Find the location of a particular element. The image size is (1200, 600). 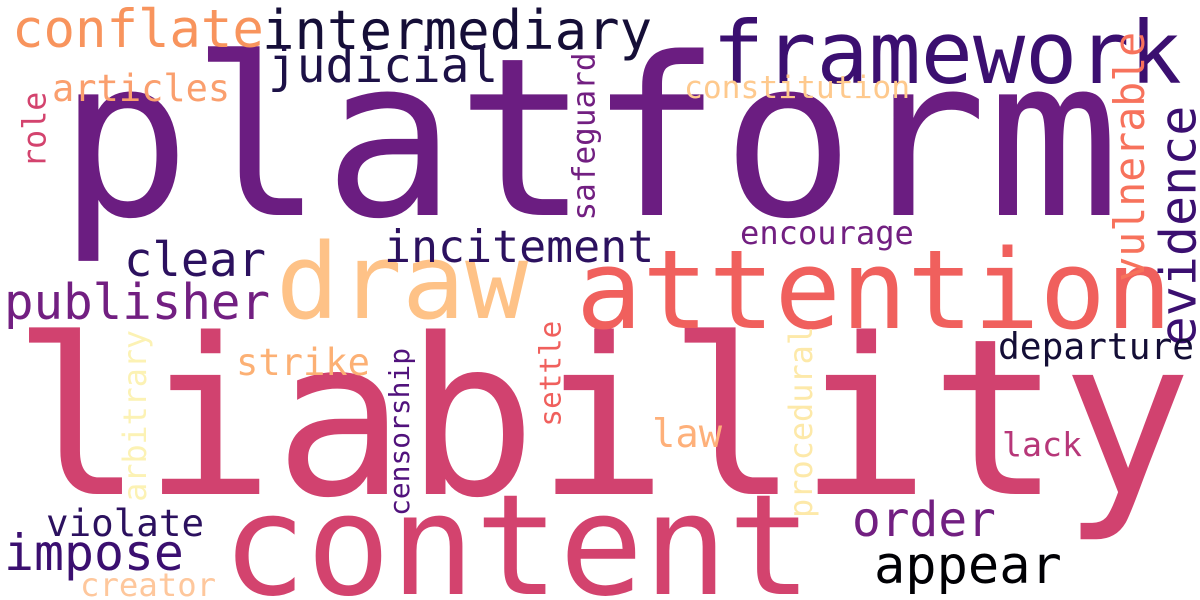

word-incitement: incitement is located at coordinates (519, 246).